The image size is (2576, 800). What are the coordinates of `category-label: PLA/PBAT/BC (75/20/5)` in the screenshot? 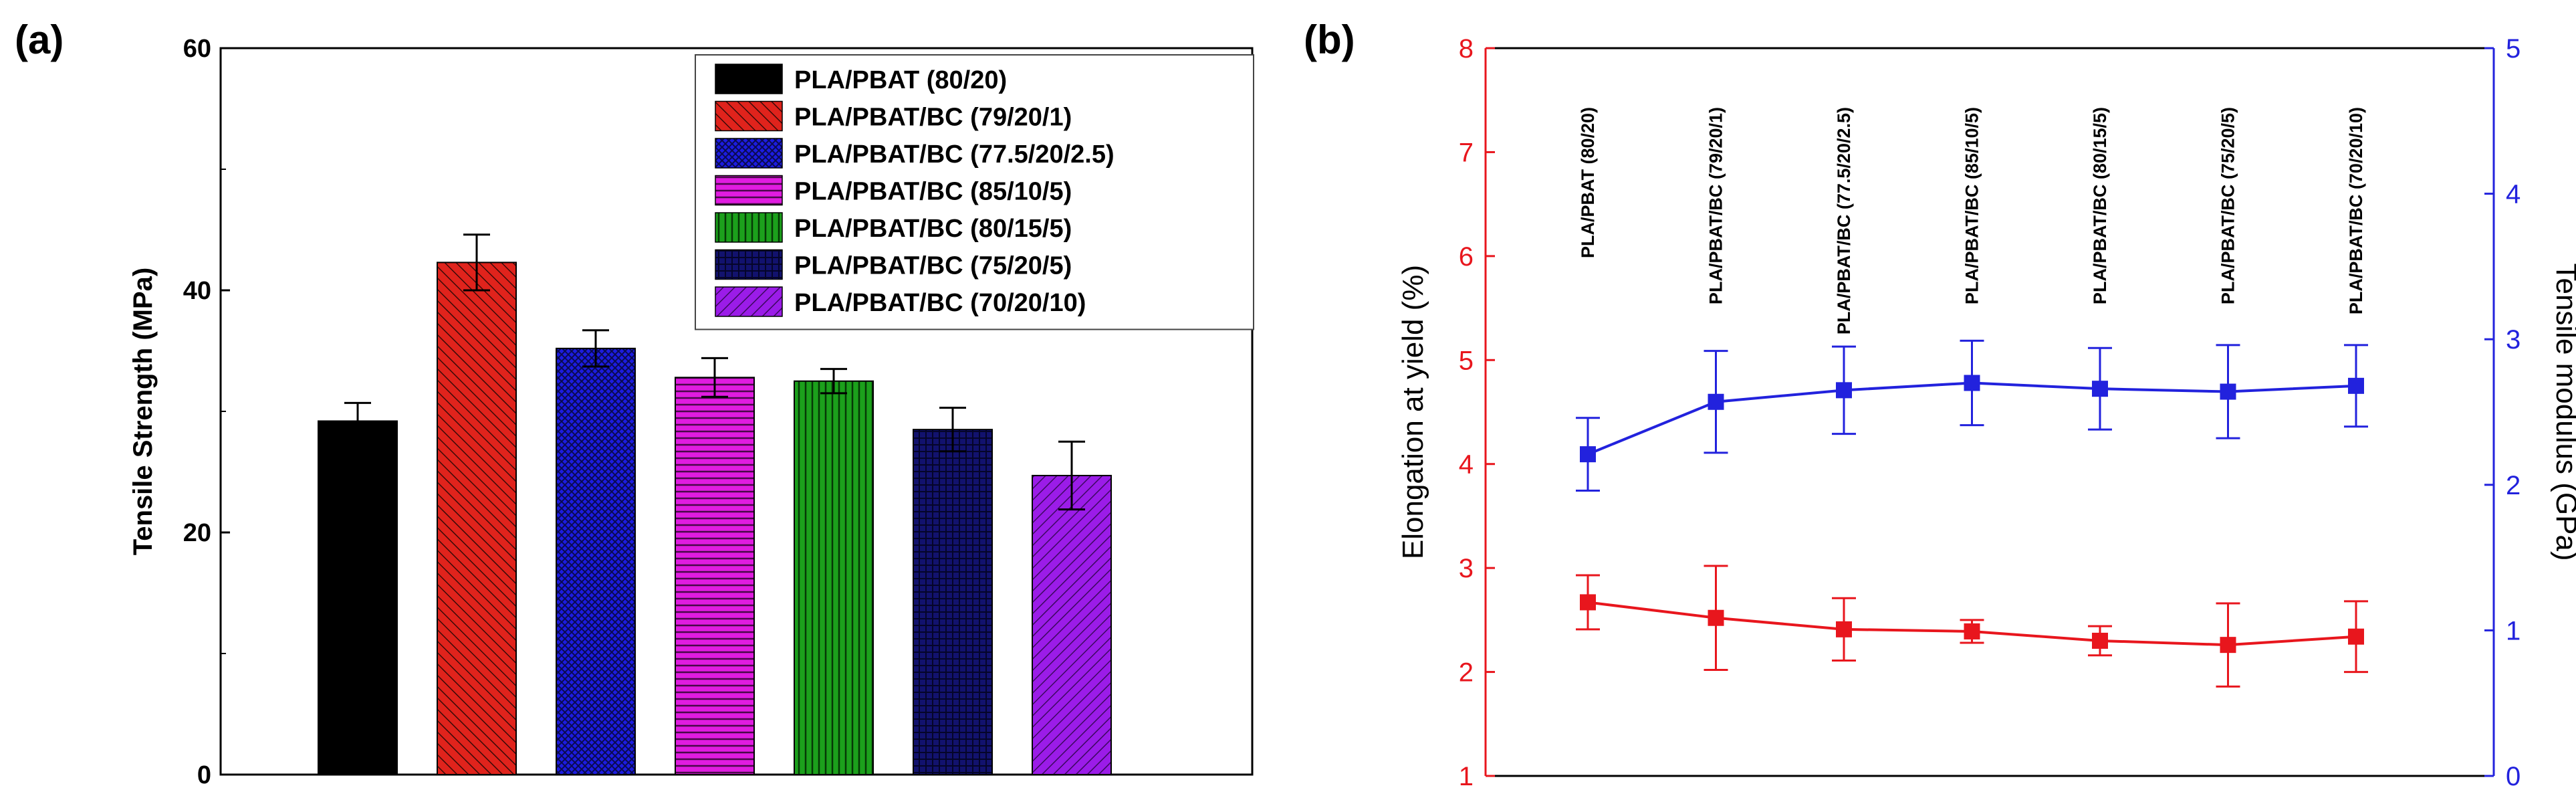 It's located at (2228, 206).